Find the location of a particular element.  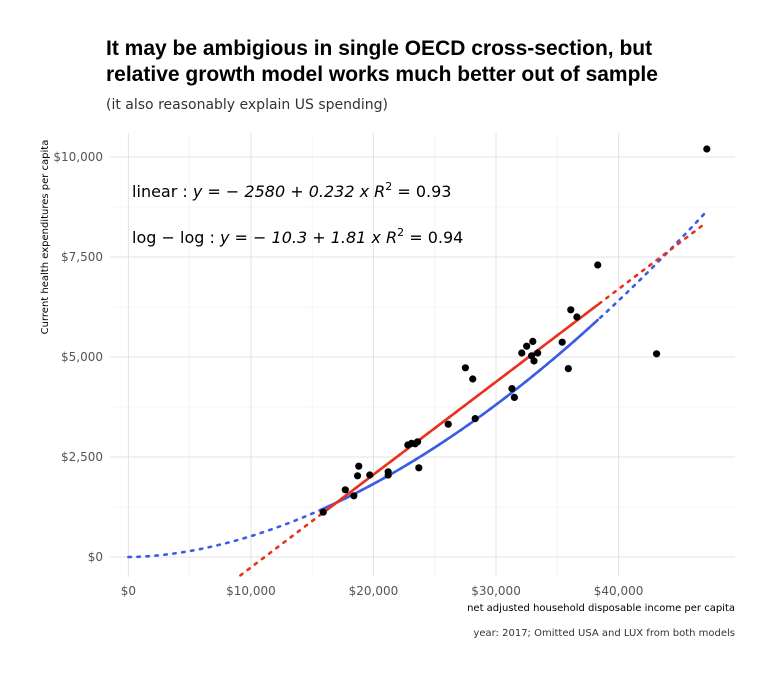

linear-fit-line is located at coordinates (460, 408).